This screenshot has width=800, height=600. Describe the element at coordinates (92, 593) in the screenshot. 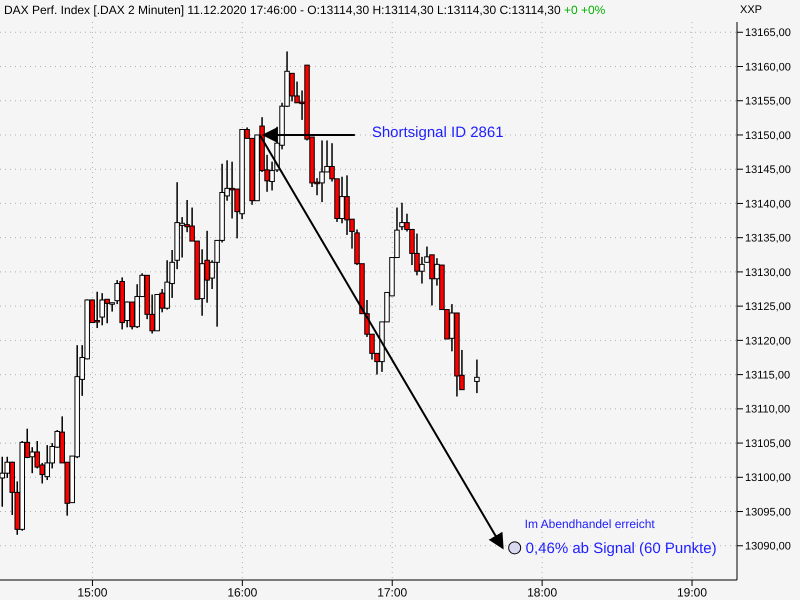

I see `x-tick-label: 15:00` at that location.